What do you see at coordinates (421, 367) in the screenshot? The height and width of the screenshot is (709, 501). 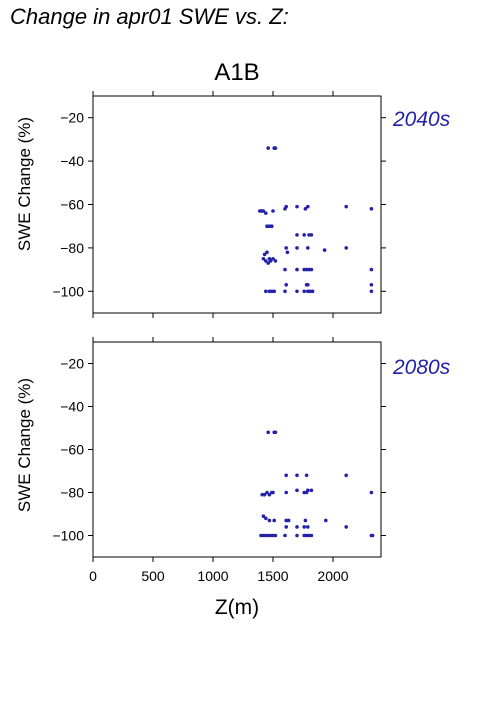 I see `period-label-2080s: 2080s` at bounding box center [421, 367].